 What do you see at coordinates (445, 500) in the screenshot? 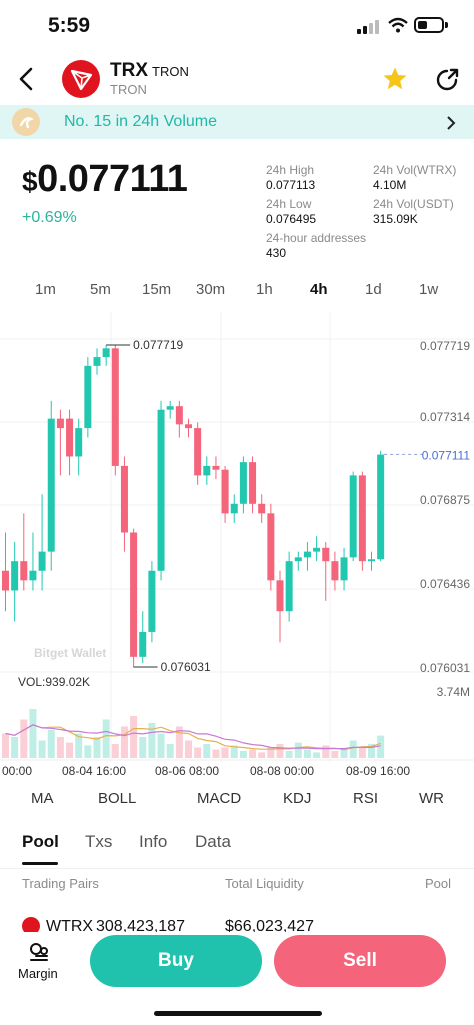
I see `y-tick-label: 0.076875` at bounding box center [445, 500].